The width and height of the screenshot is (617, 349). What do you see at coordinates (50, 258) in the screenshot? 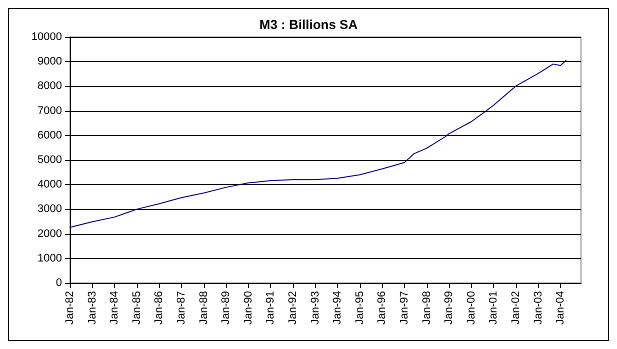
I see `y-tick-label: 1000` at bounding box center [50, 258].